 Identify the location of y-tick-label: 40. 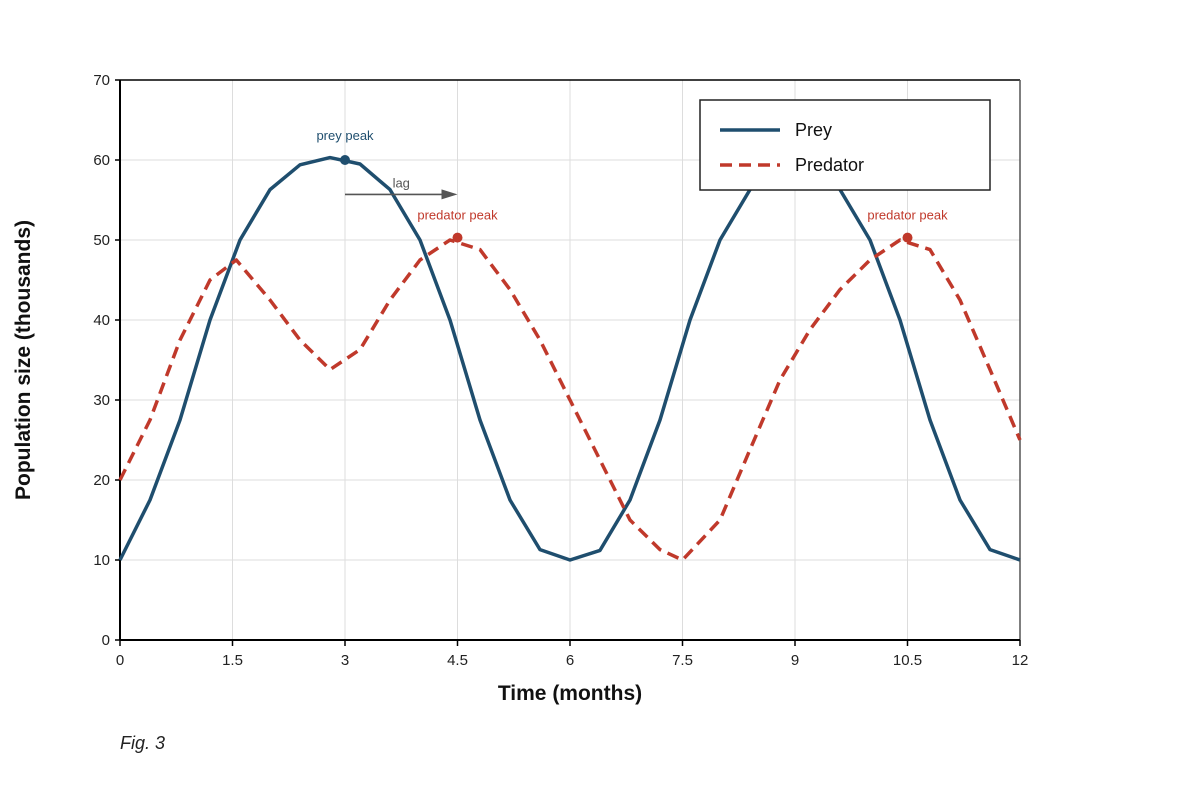
(101, 320).